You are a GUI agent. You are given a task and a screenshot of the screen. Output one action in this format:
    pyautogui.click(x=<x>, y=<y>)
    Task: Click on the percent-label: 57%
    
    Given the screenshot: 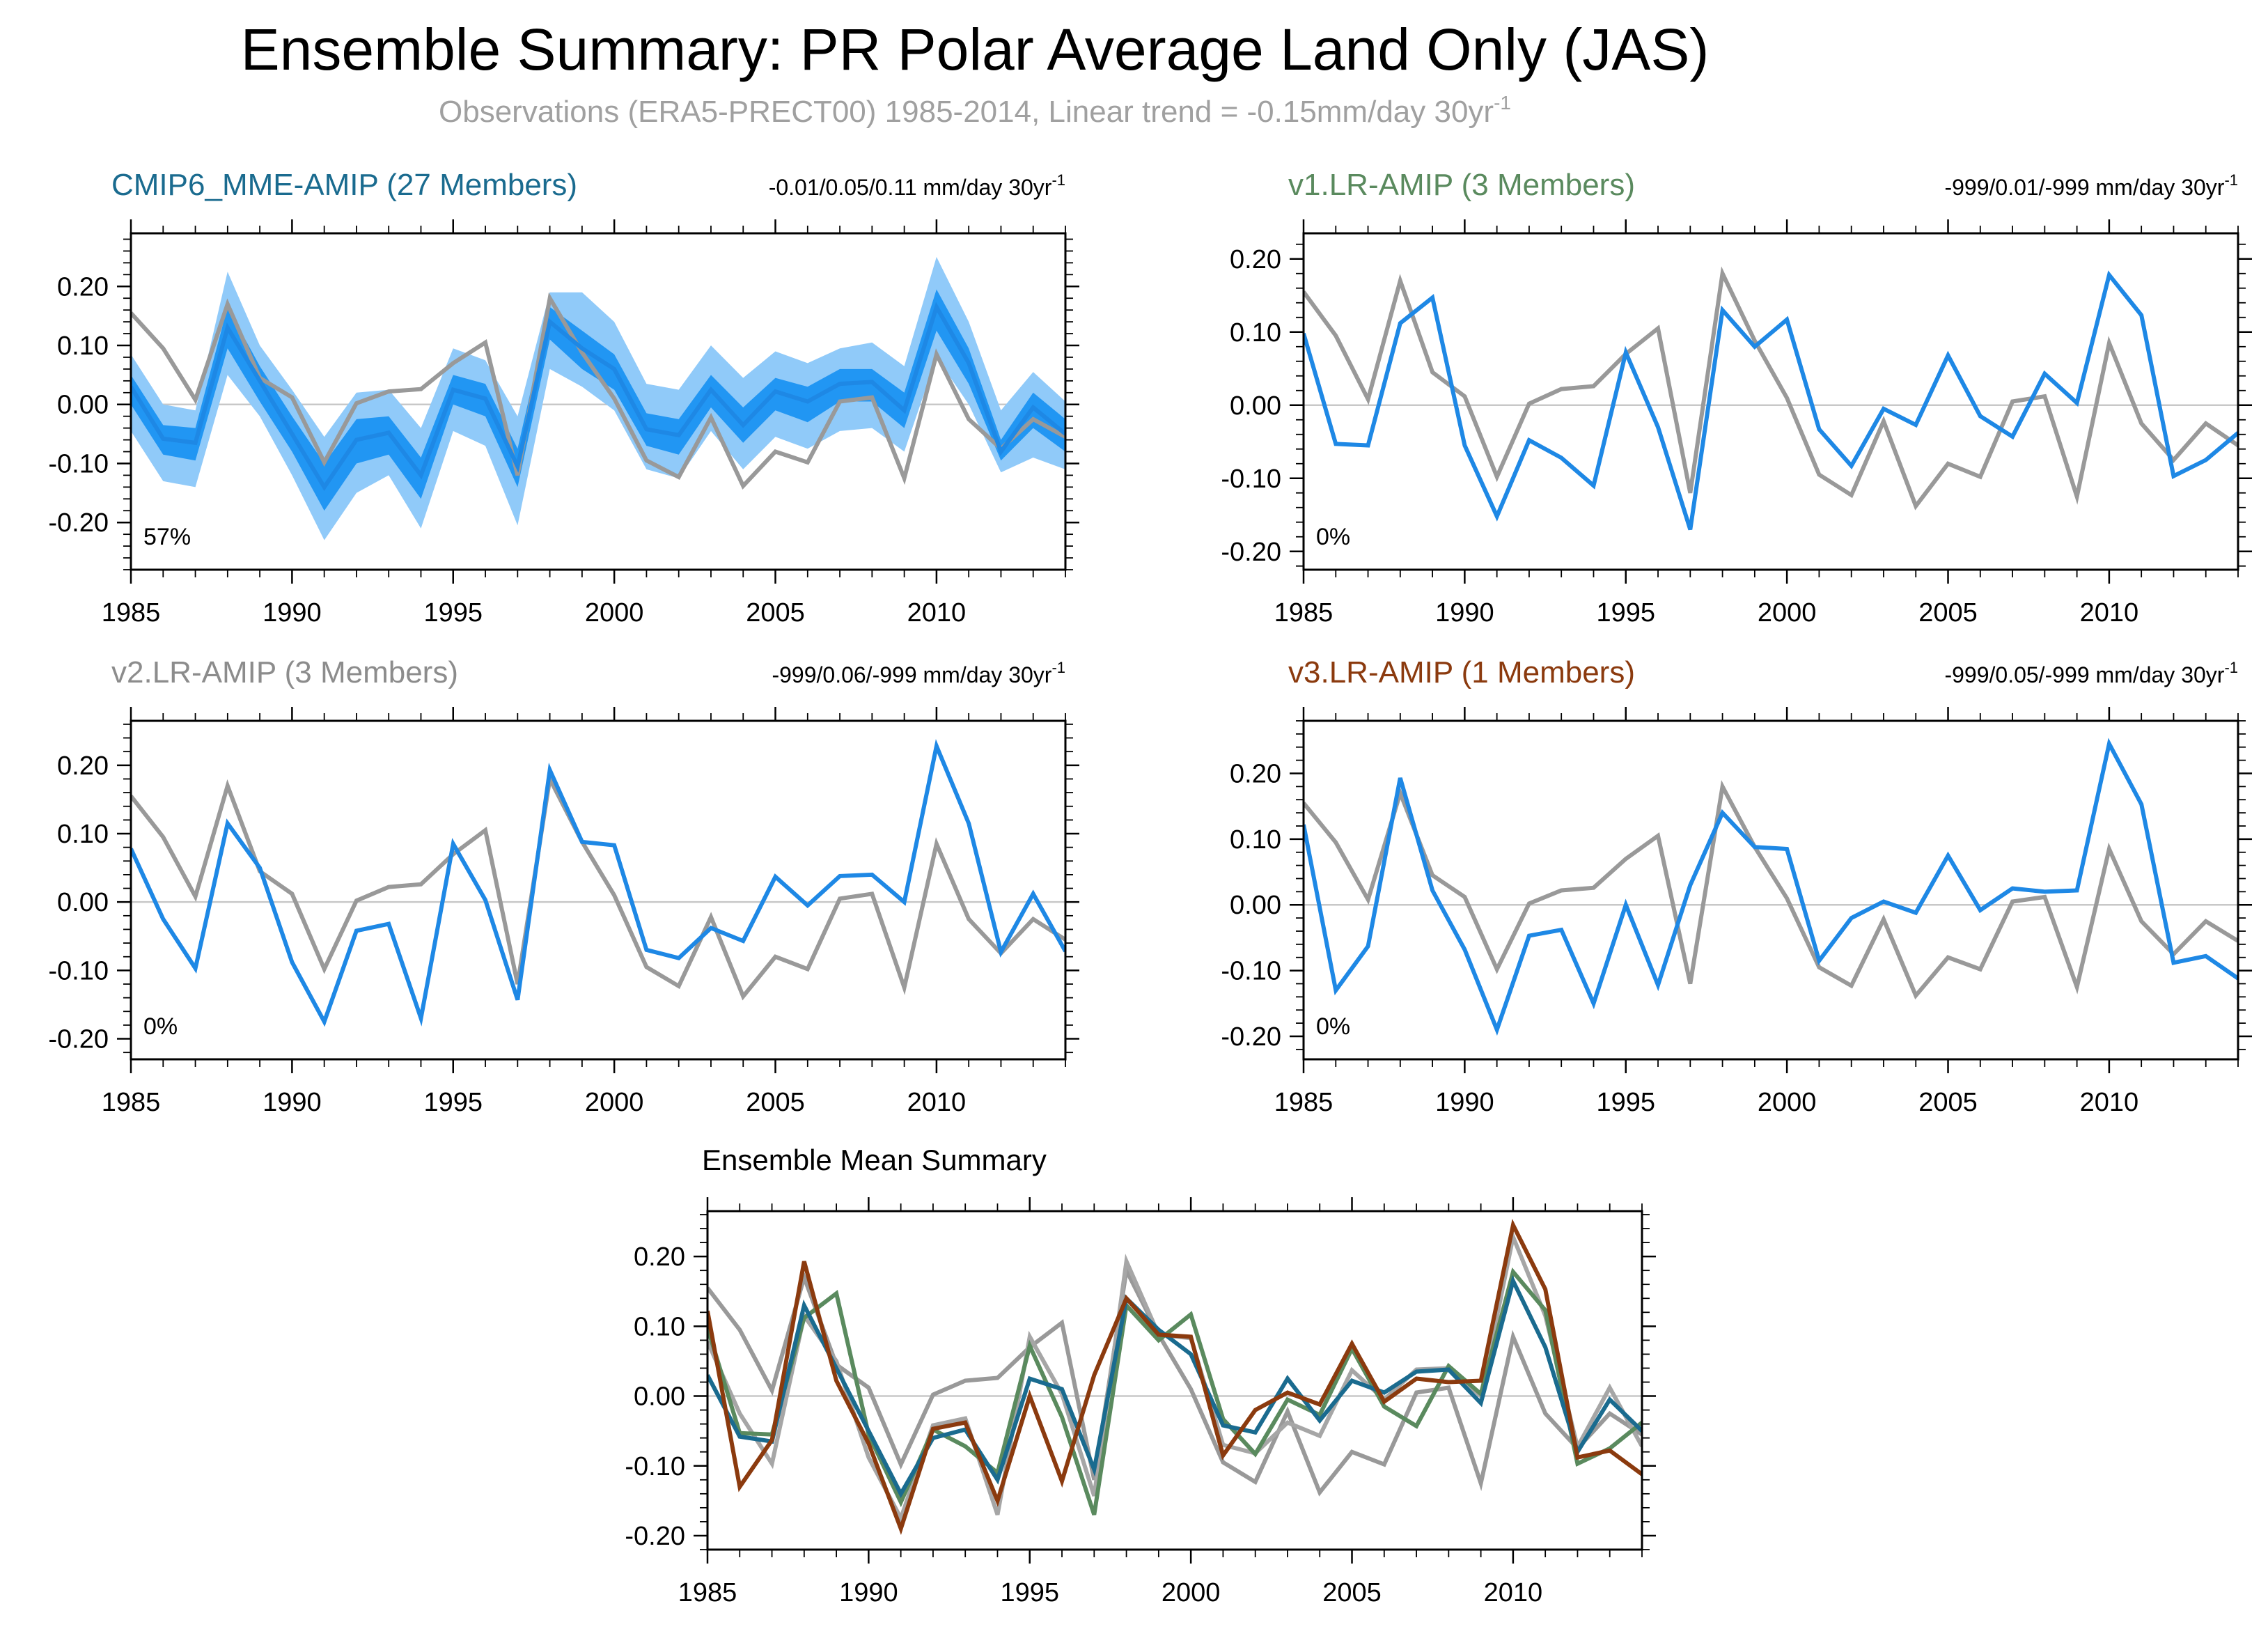 What is the action you would take?
    pyautogui.click(x=167, y=537)
    